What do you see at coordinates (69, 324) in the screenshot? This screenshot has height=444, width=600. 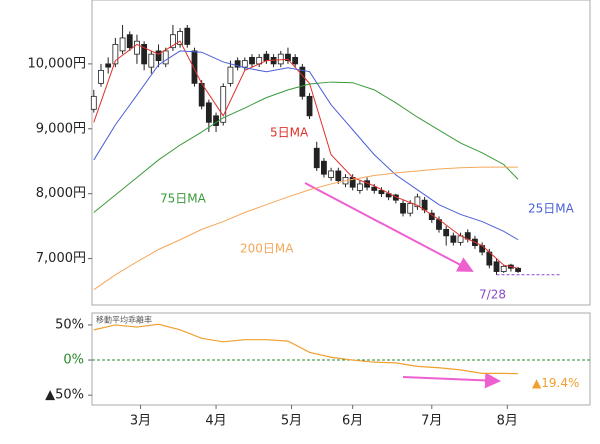 I see `y-tick-label: 50%` at bounding box center [69, 324].